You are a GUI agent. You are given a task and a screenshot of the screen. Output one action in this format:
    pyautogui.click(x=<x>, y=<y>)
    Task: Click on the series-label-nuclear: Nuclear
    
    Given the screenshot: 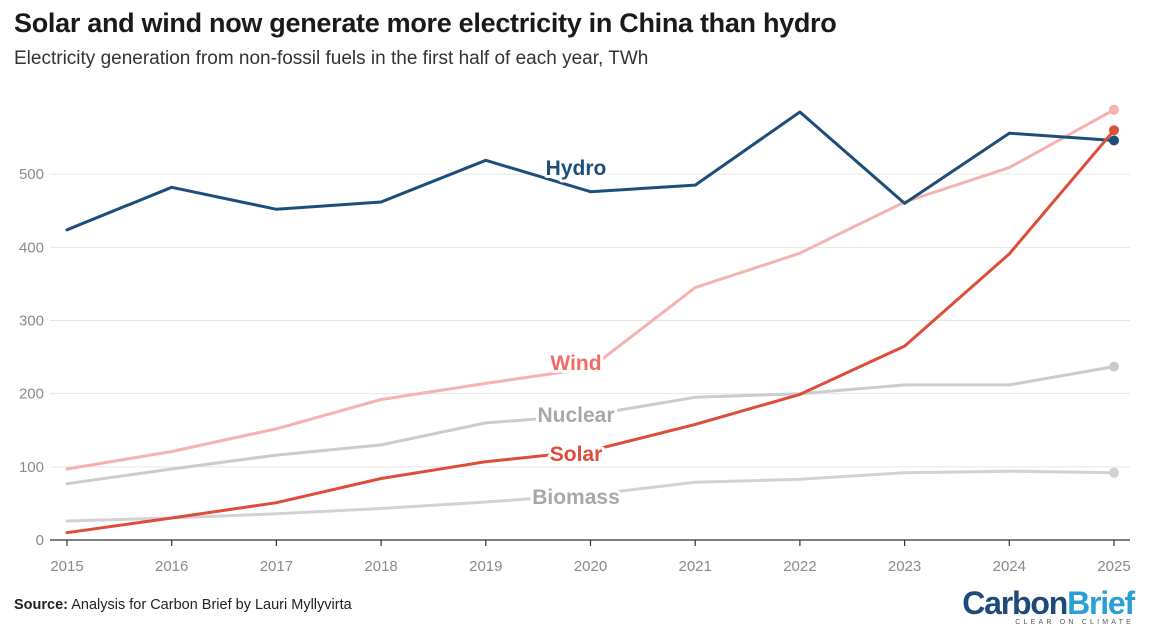 What is the action you would take?
    pyautogui.click(x=575, y=415)
    